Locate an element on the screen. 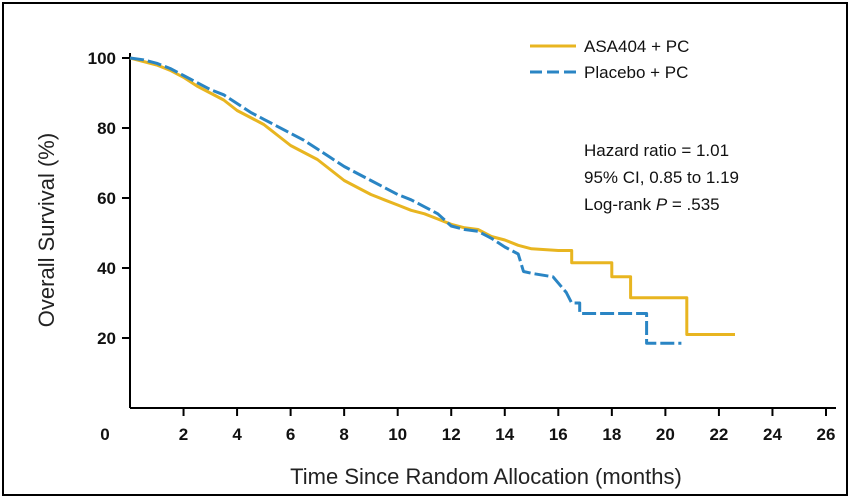 The image size is (852, 499). y-ticks: 20 40 60 80 100 is located at coordinates (109, 198).